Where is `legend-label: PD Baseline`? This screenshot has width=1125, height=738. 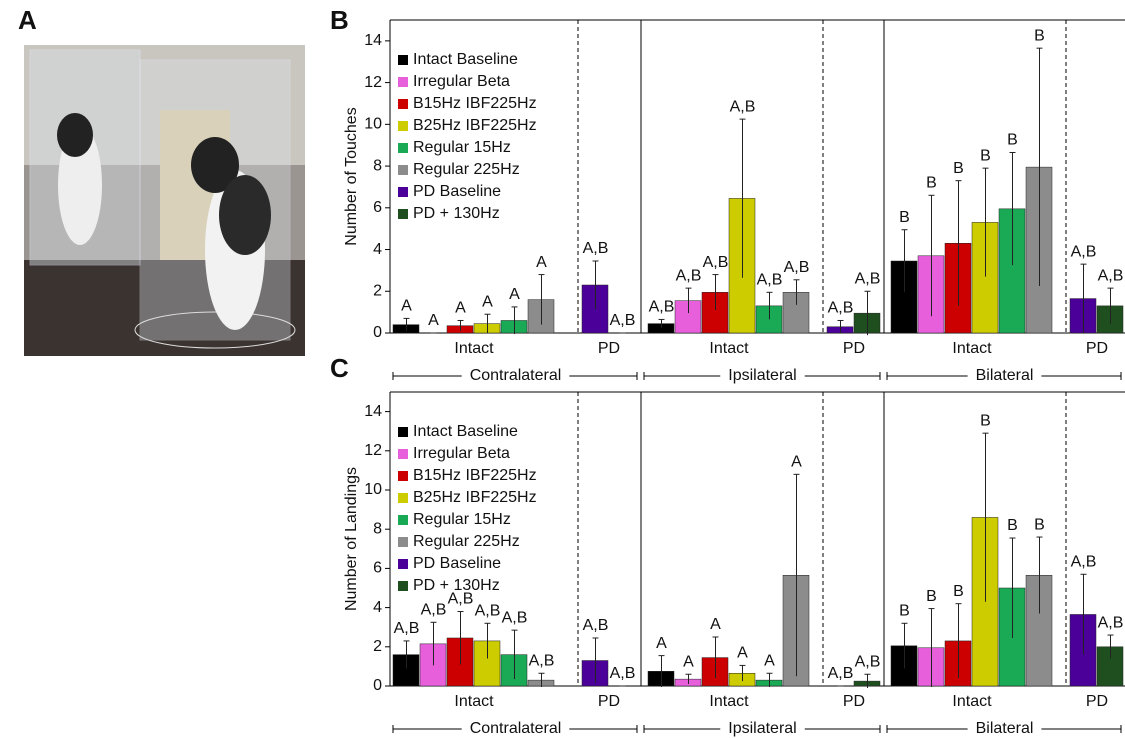 legend-label: PD Baseline is located at coordinates (457, 563).